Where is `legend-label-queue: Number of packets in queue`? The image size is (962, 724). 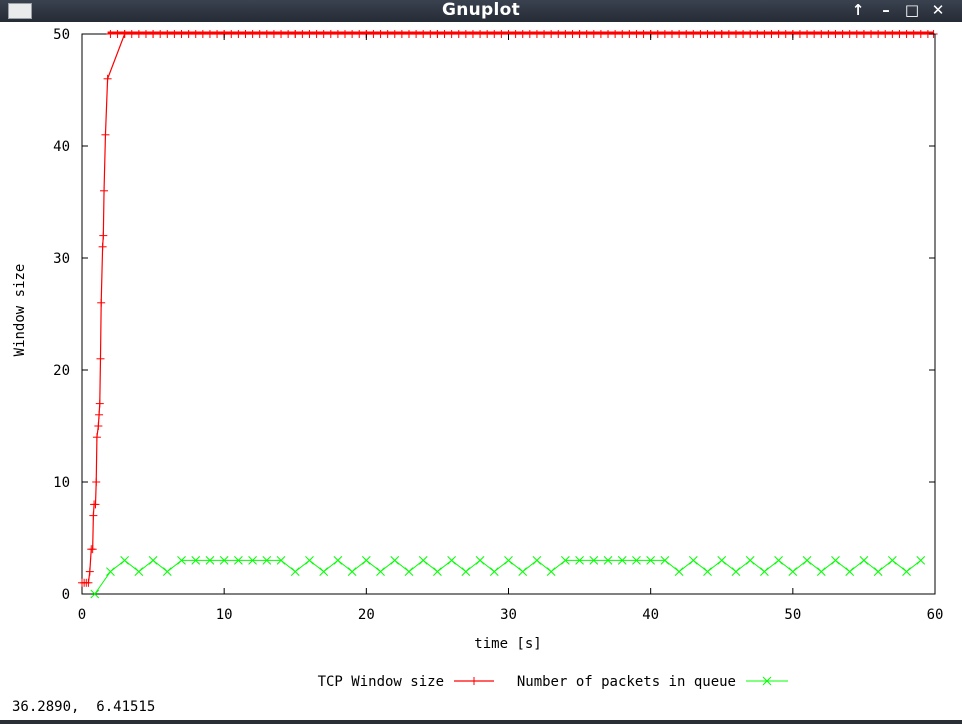
legend-label-queue: Number of packets in queue is located at coordinates (626, 682).